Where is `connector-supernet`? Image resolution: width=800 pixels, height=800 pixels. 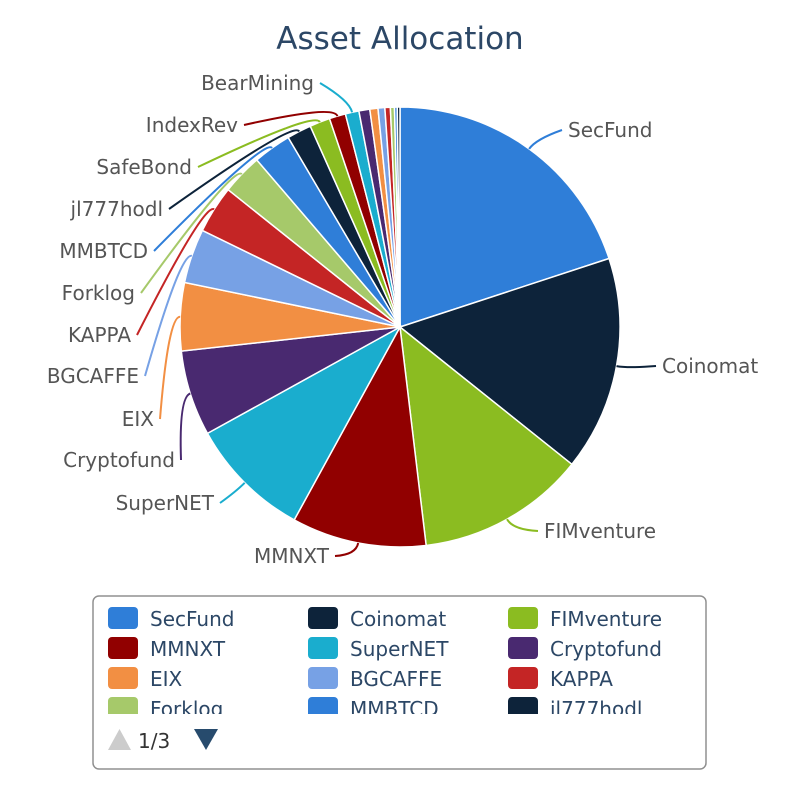
connector-supernet is located at coordinates (232, 493).